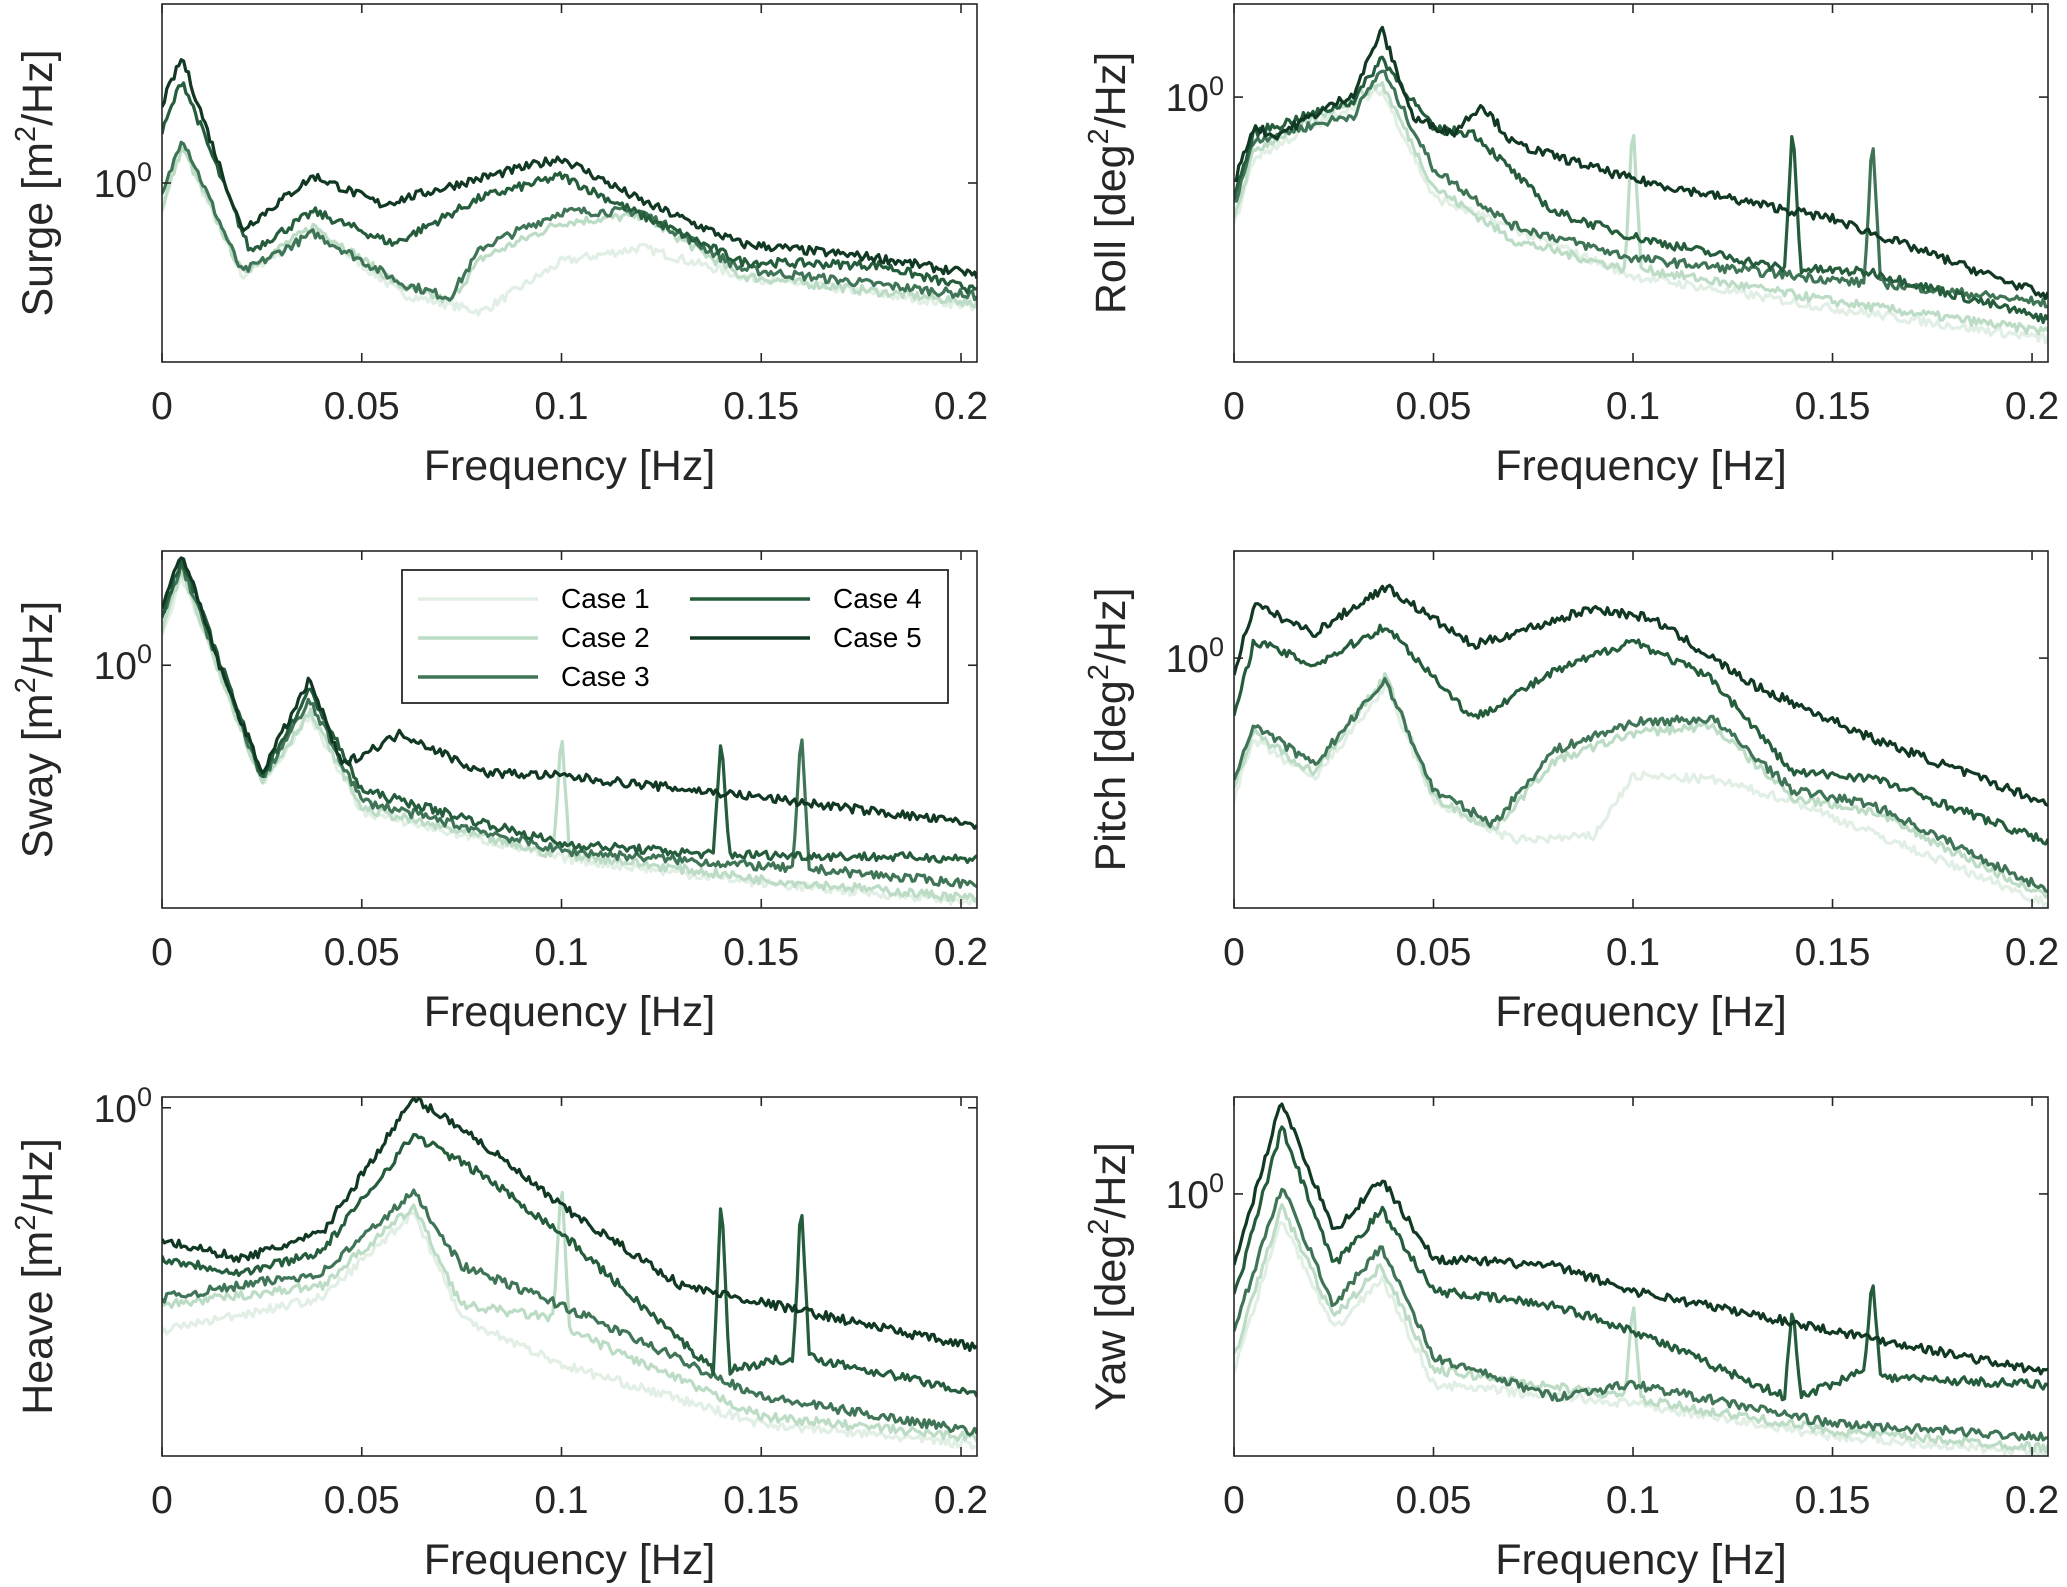 The height and width of the screenshot is (1587, 2067). I want to click on y-axis-label: Heave [m2/Hz], so click(36, 1276).